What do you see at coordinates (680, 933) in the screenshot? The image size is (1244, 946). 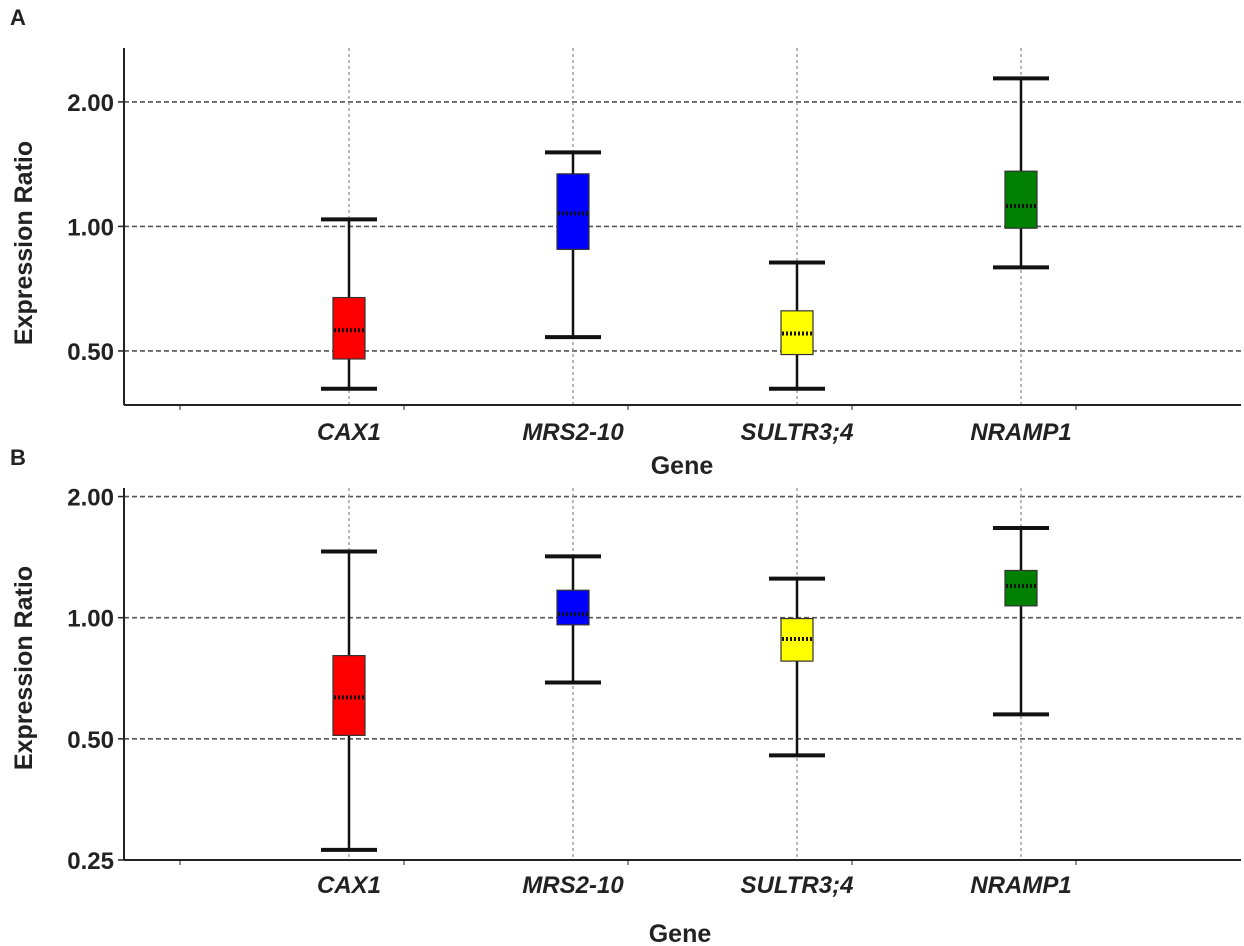 I see `panel-b-x-axis-title: Gene` at bounding box center [680, 933].